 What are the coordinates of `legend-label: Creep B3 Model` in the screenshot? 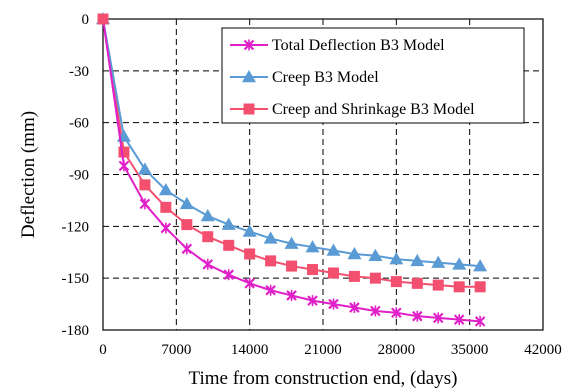 It's located at (325, 77).